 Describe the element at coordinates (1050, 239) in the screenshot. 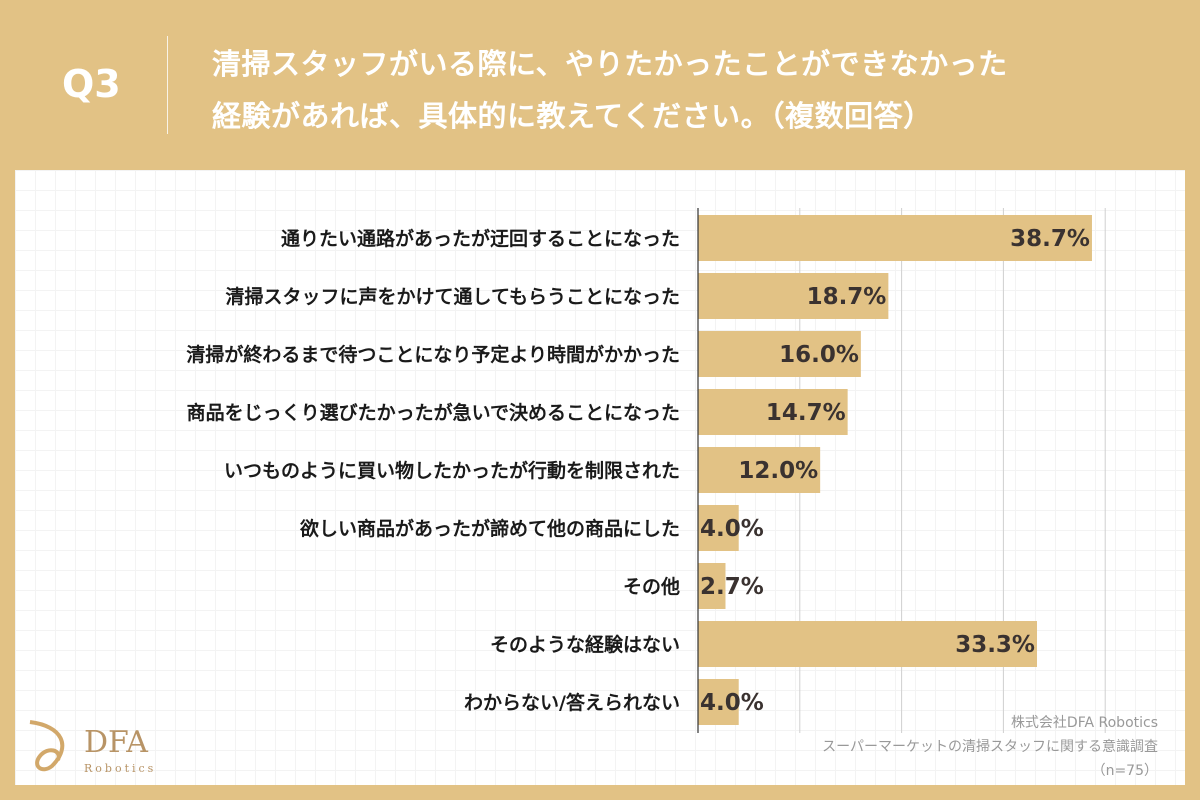

I see `value-label: 38.7%` at that location.